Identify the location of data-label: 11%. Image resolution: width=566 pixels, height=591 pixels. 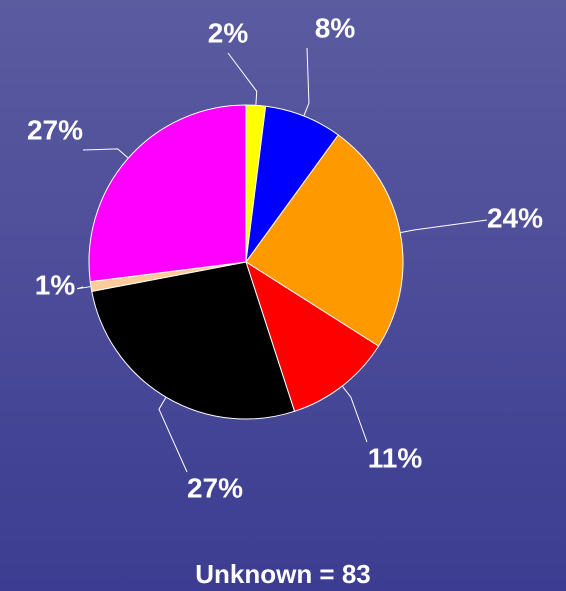
(395, 457).